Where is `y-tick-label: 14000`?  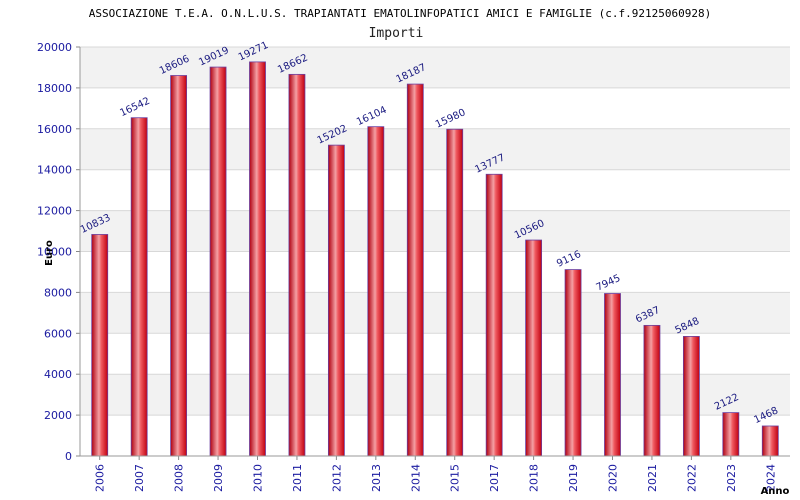
y-tick-label: 14000 is located at coordinates (54, 170).